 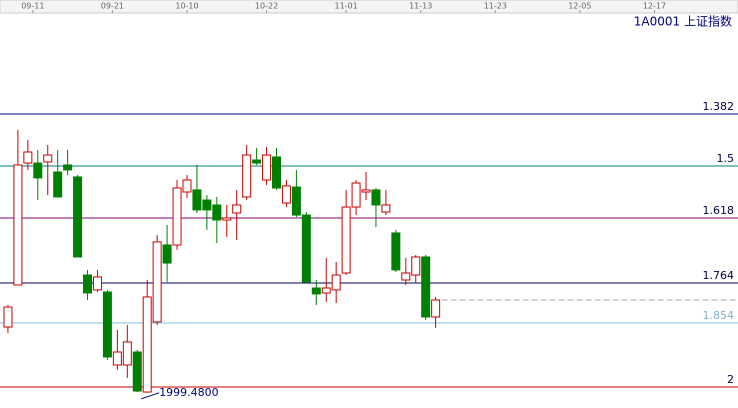 What do you see at coordinates (654, 6) in the screenshot?
I see `x-tick-label: 12-17` at bounding box center [654, 6].